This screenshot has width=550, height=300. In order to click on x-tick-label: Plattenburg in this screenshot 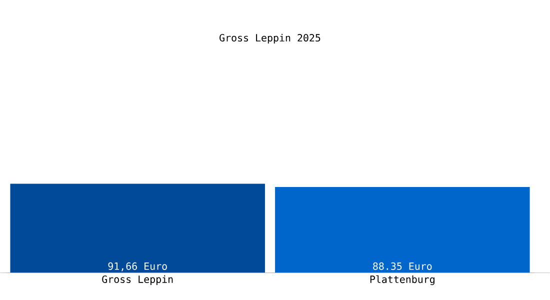, I will do `click(402, 280)`.